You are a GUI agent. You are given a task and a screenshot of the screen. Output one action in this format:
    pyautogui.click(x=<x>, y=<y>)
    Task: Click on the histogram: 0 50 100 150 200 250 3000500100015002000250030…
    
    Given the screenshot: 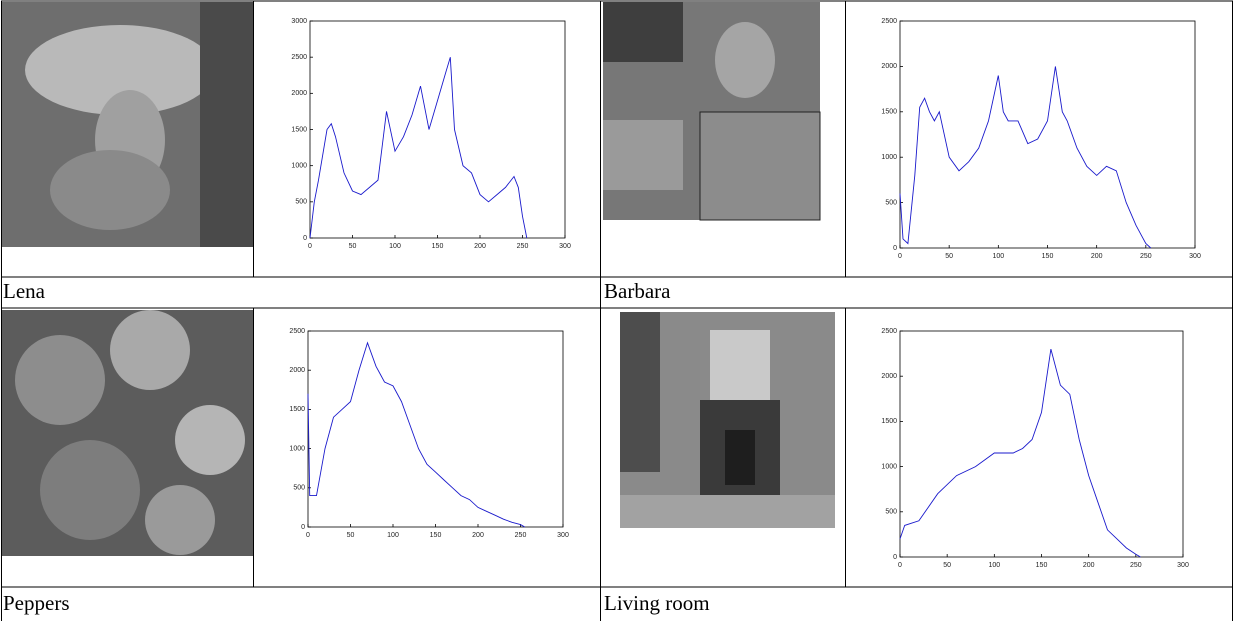 What is the action you would take?
    pyautogui.click(x=431, y=134)
    